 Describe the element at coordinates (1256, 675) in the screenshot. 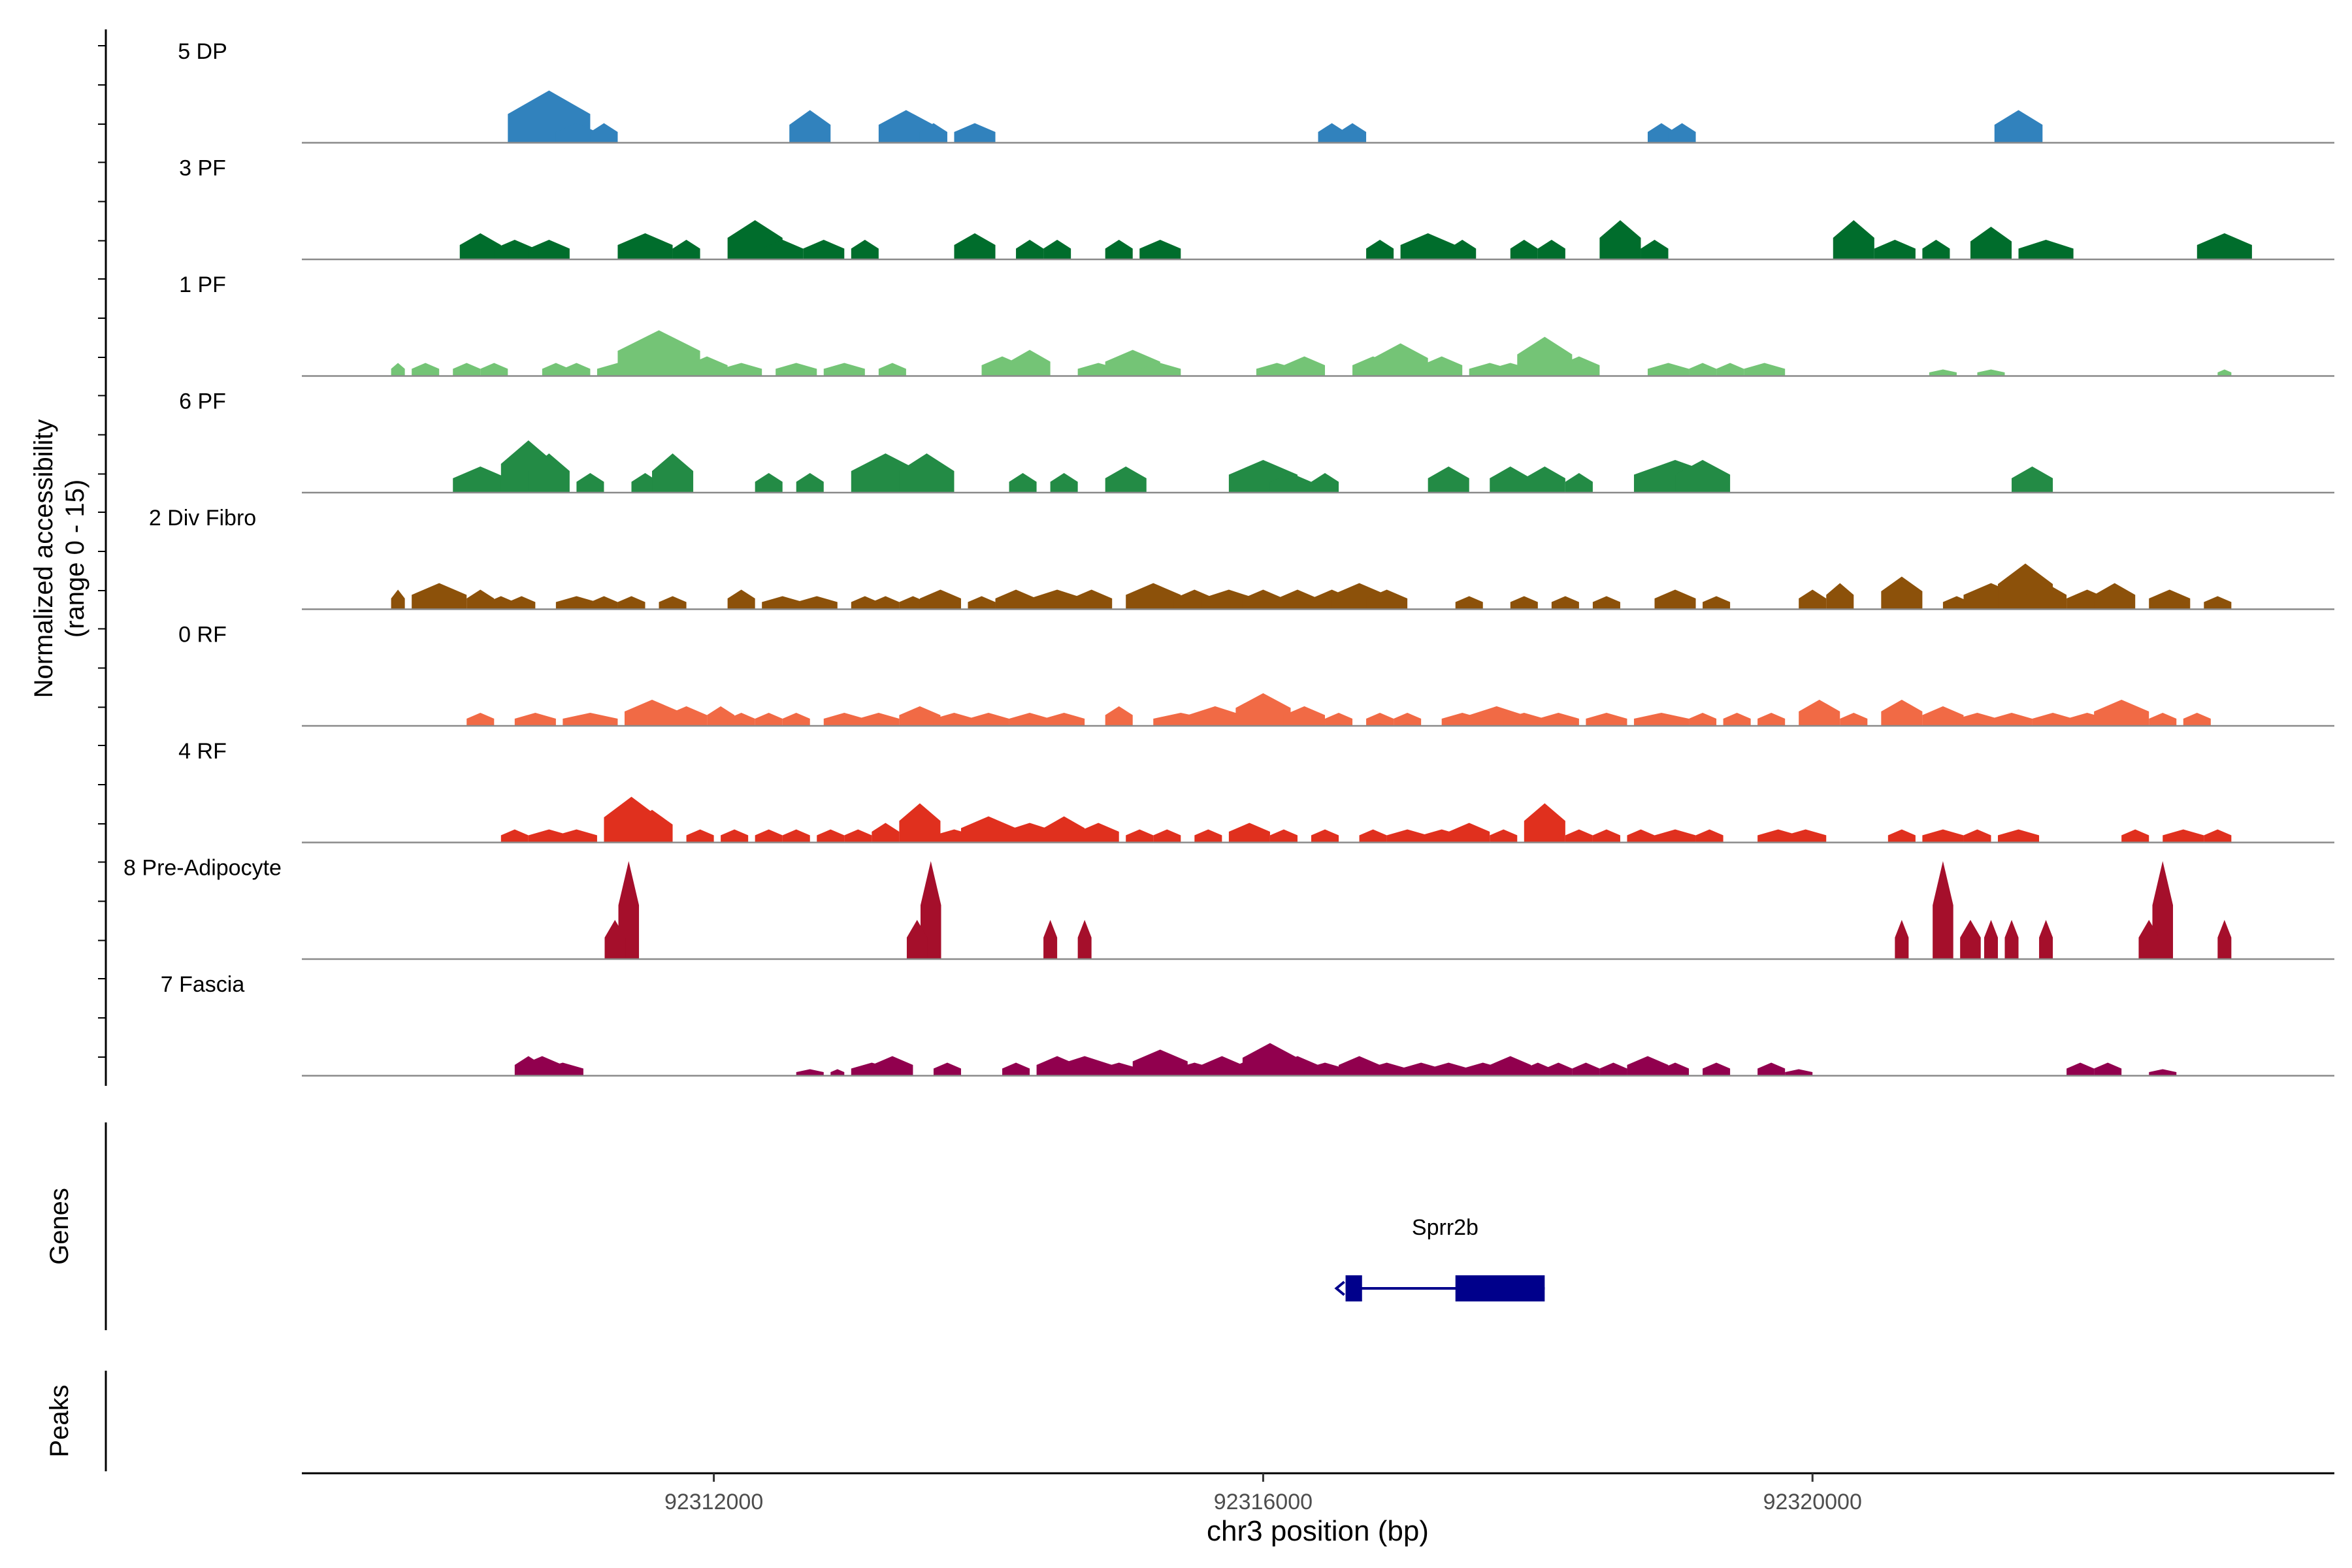

I see `track-6: 0 RF` at that location.